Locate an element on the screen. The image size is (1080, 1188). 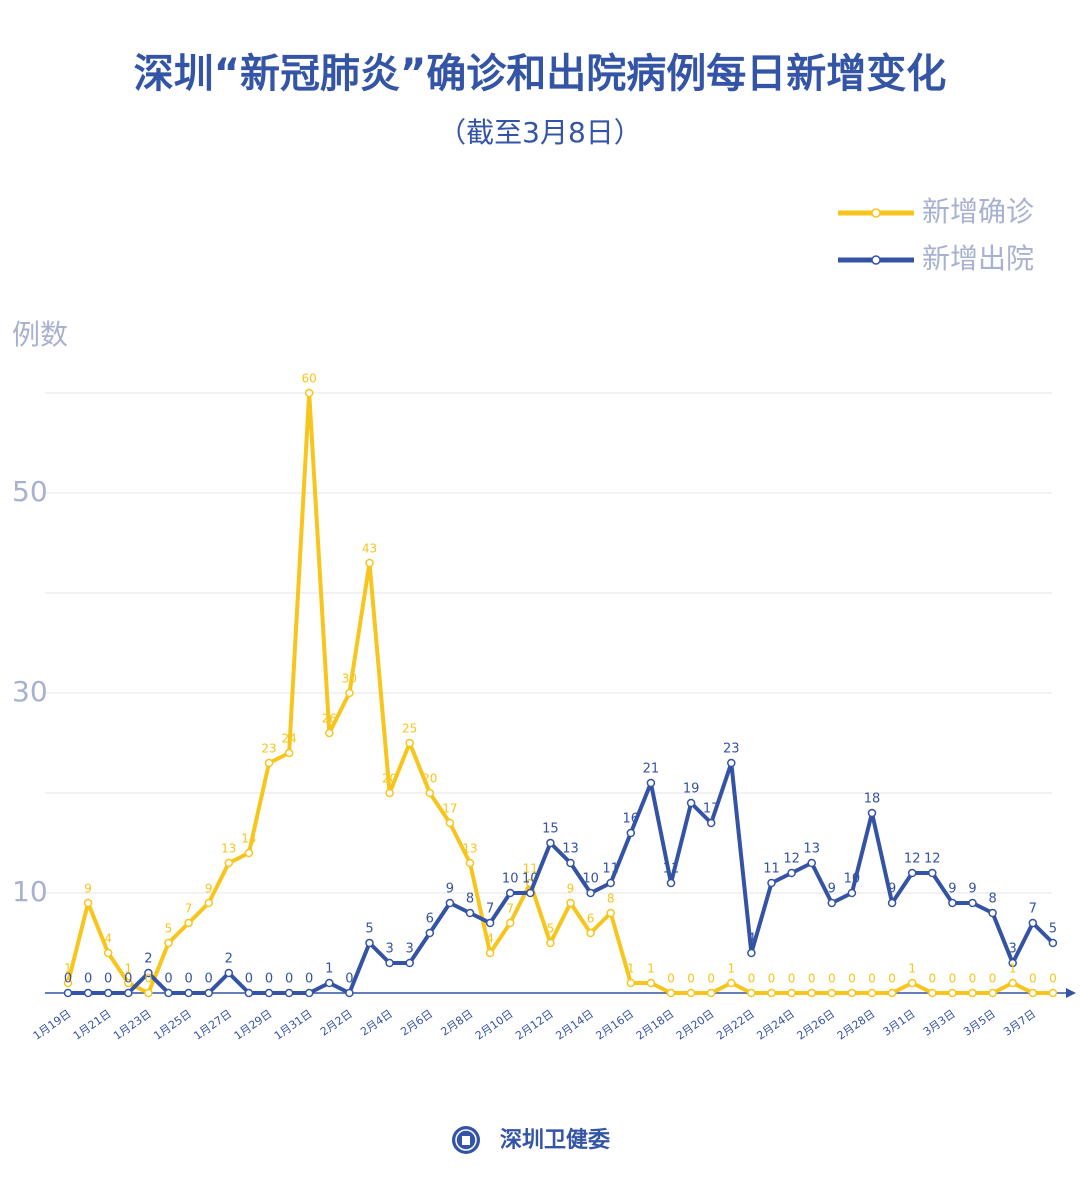
chart-title: 深圳“新冠肺炎”确诊和出院病例每日新增变化 is located at coordinates (540, 74).